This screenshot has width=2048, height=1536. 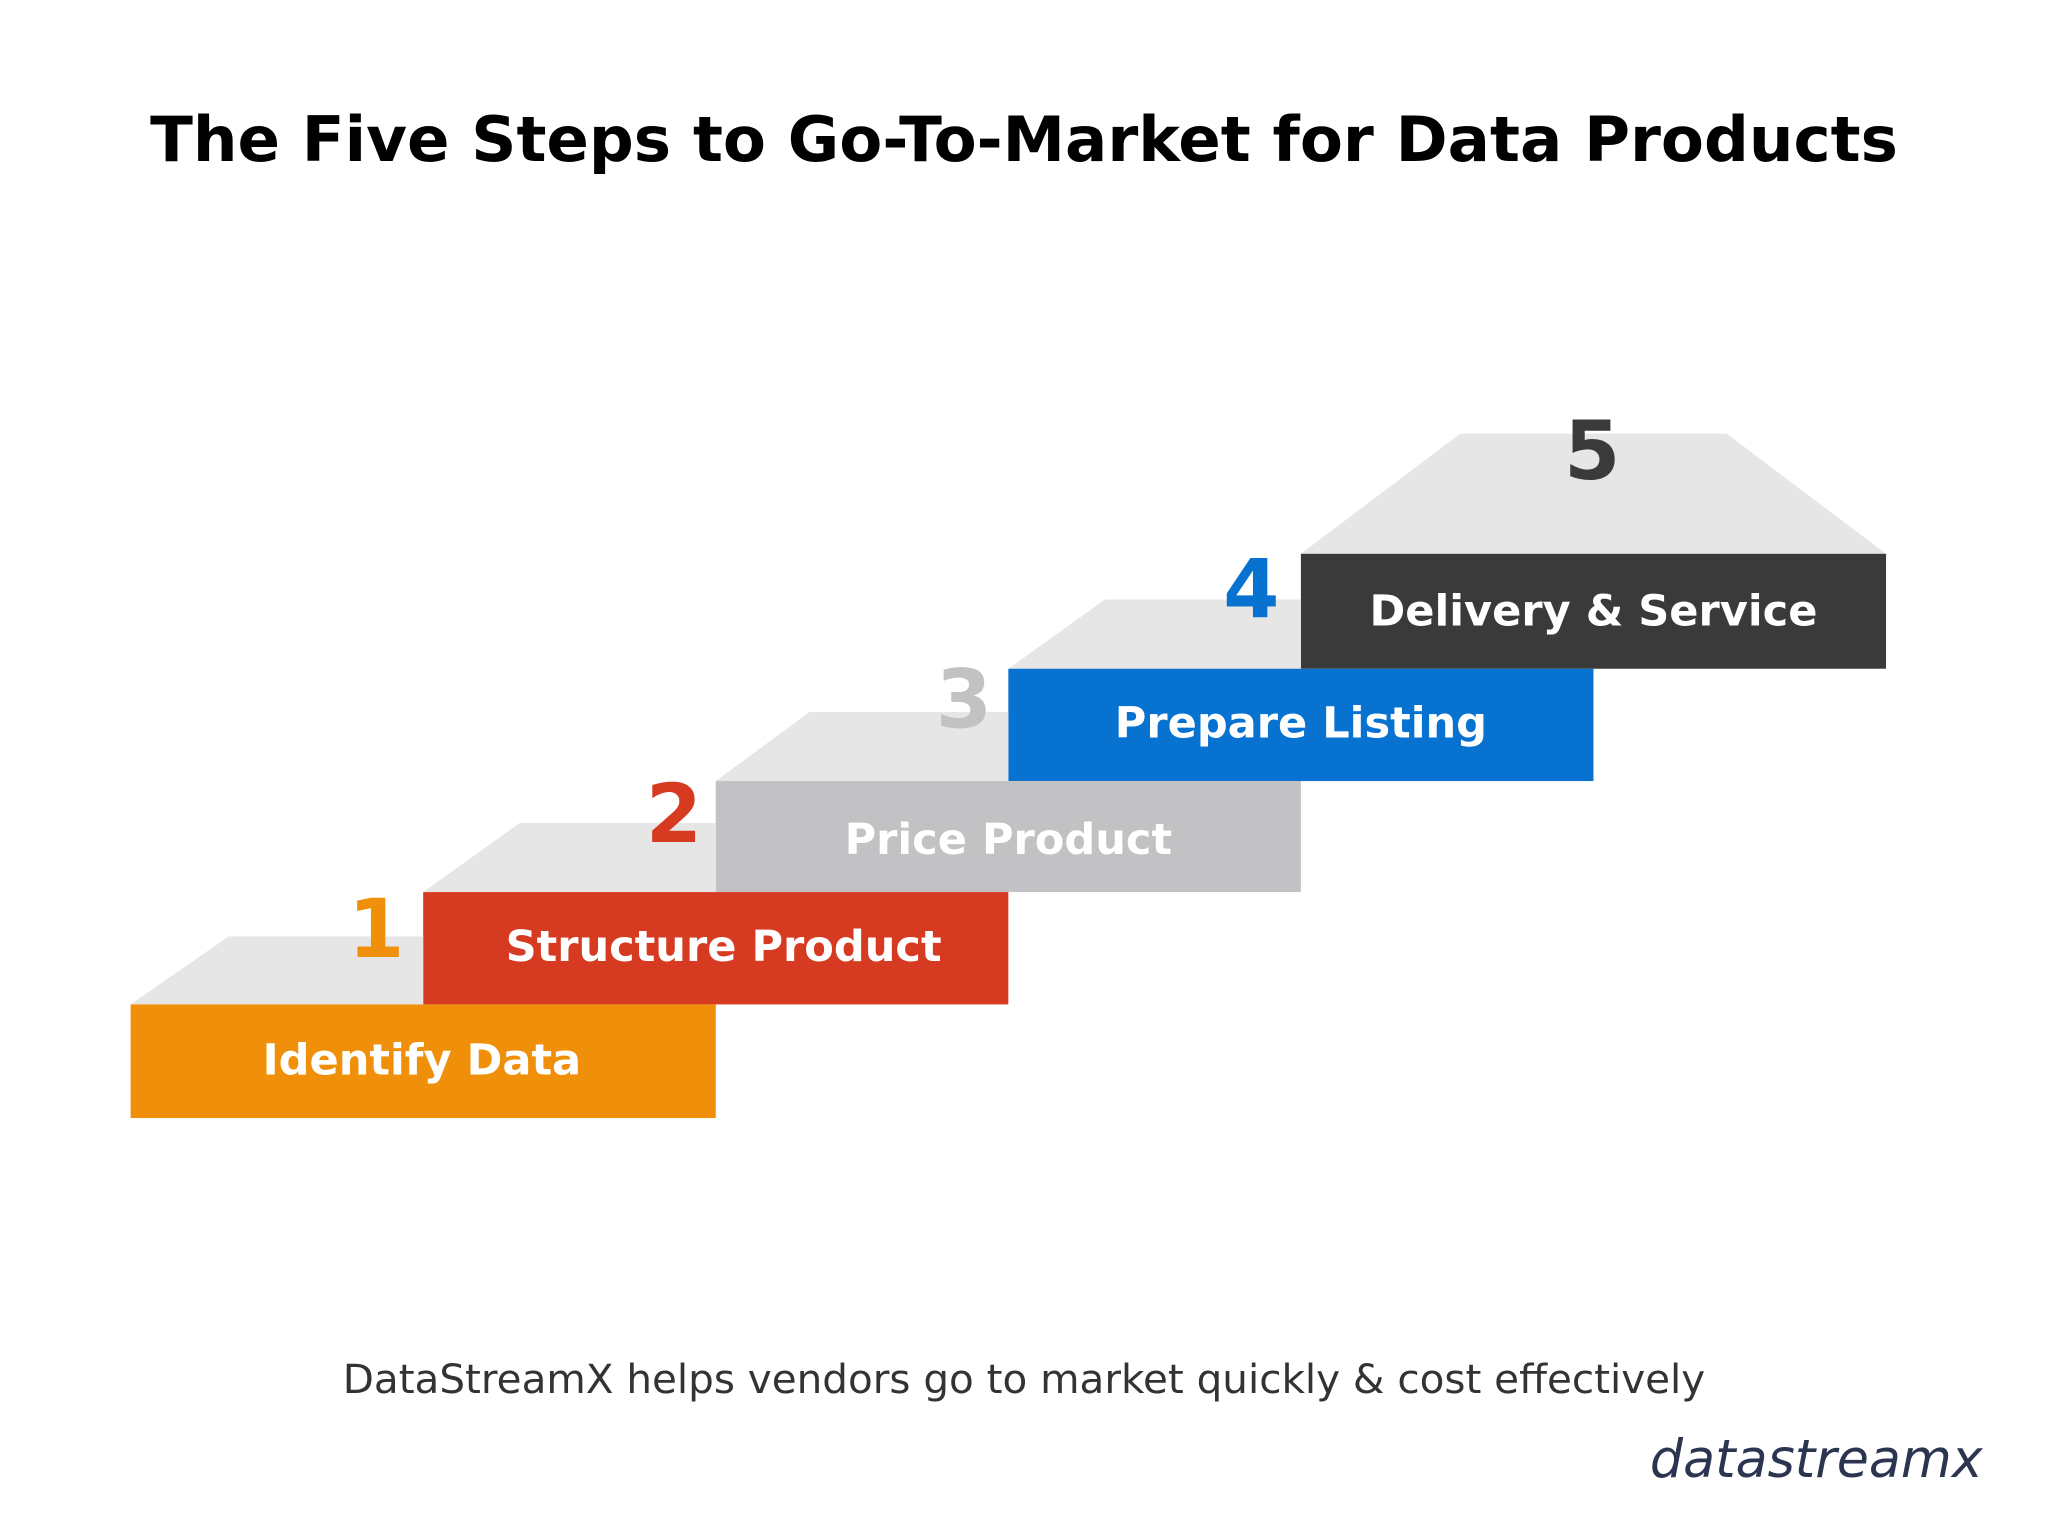 What do you see at coordinates (964, 700) in the screenshot?
I see `step-number: 3` at bounding box center [964, 700].